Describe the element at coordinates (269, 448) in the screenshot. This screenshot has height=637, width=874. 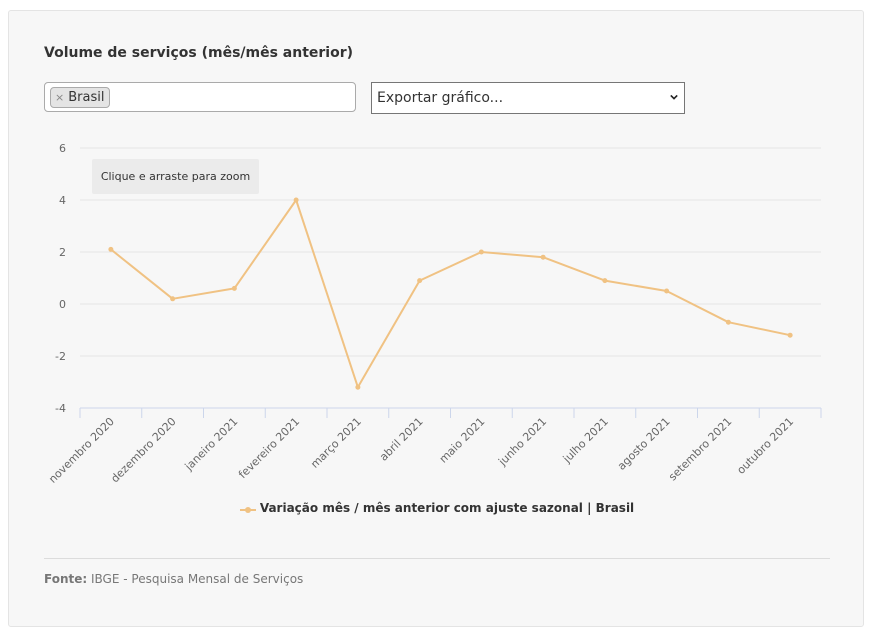
I see `x-tick-label: fevereiro 2021` at that location.